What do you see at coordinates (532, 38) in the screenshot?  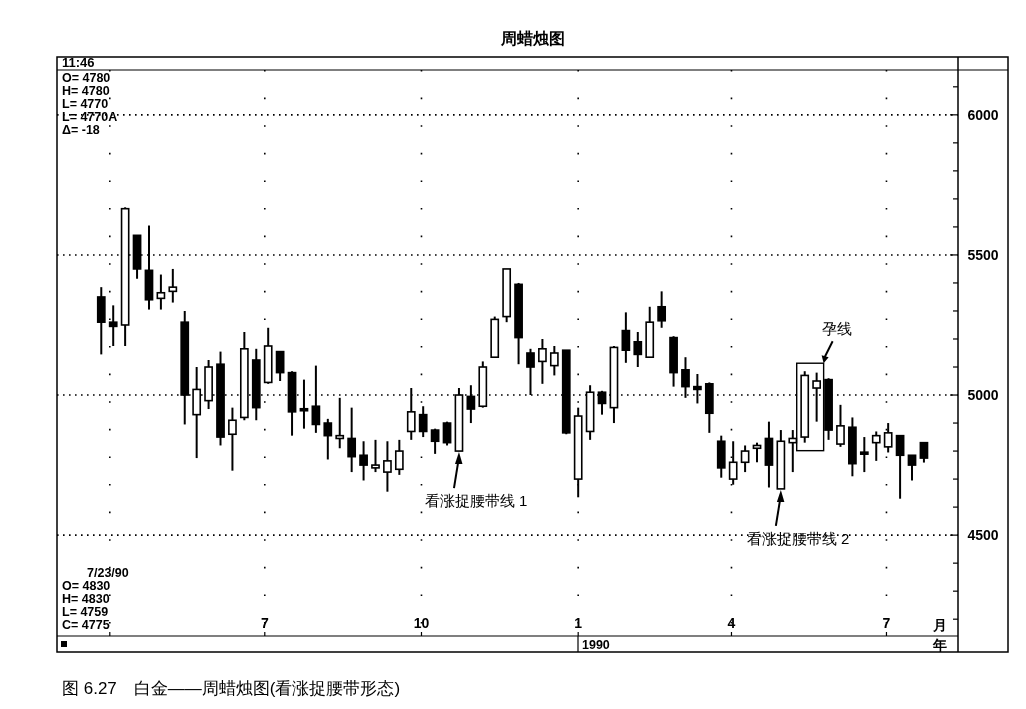 I see `chart-title: 周蜡烛图` at bounding box center [532, 38].